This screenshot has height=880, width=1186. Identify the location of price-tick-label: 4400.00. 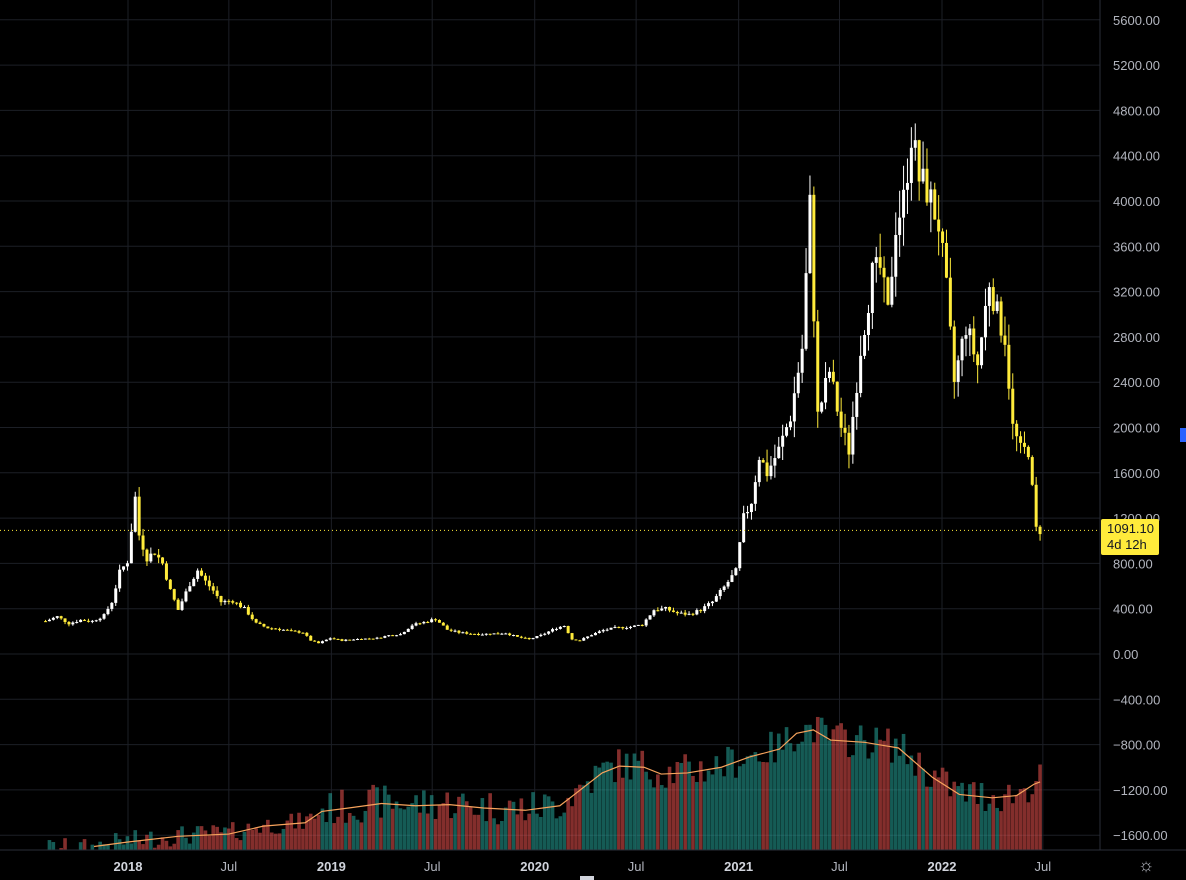
(1136, 156).